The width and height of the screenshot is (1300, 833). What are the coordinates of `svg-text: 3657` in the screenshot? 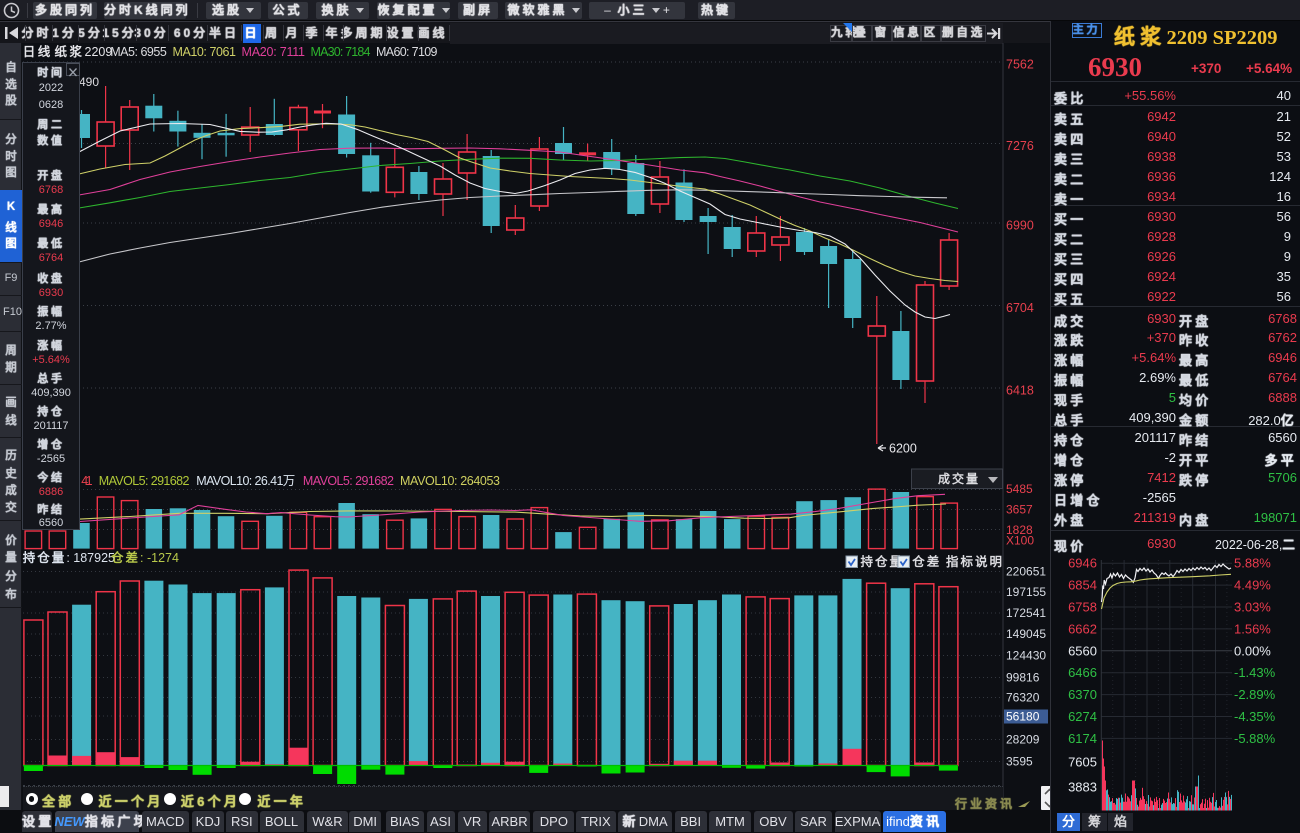 It's located at (1019, 510).